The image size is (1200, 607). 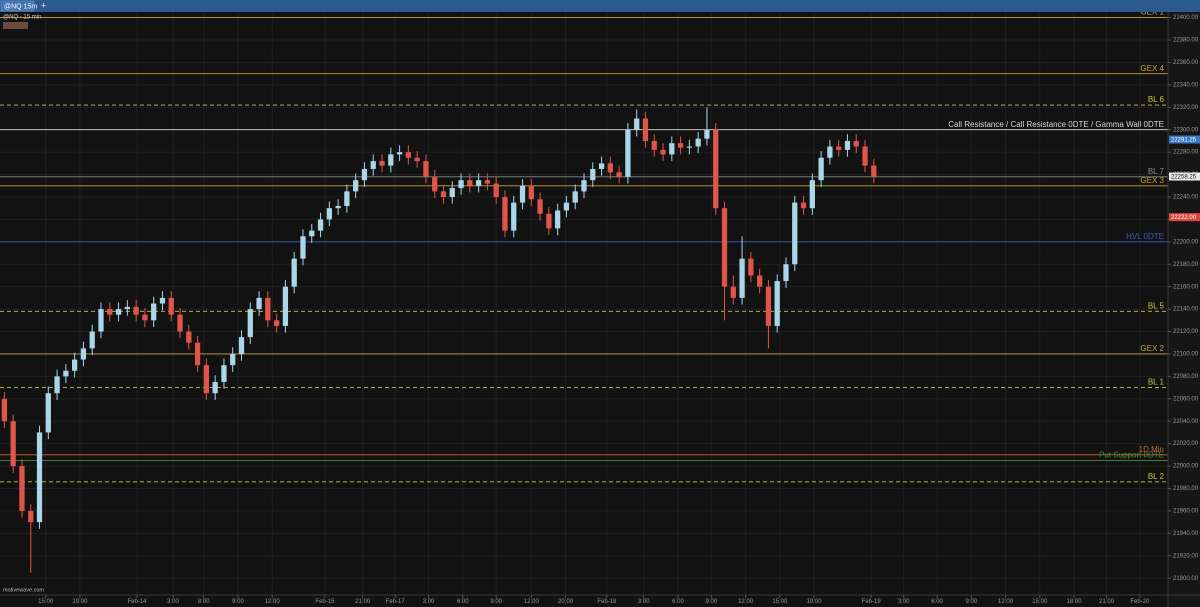 I want to click on tab-bar, so click(x=600, y=6).